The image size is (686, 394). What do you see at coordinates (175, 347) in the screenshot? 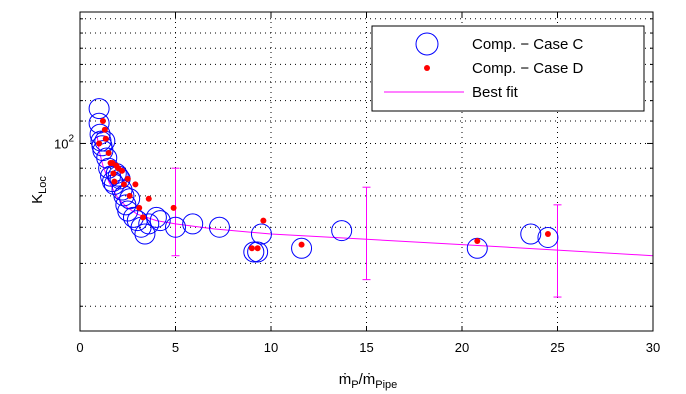
I see `x-tick-label: 5` at bounding box center [175, 347].